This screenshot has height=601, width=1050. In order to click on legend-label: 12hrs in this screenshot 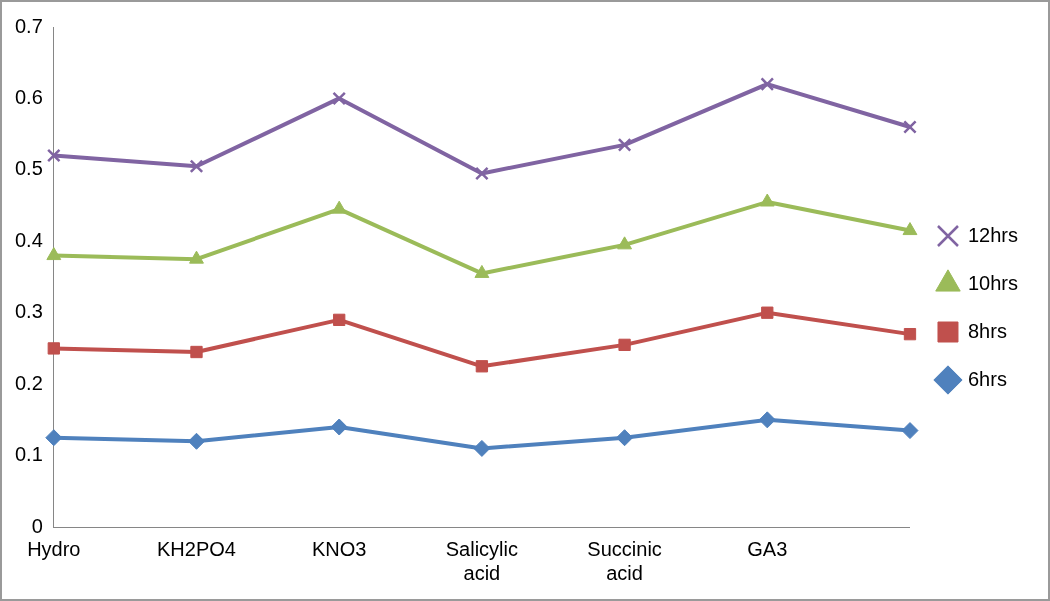, I will do `click(992, 234)`.